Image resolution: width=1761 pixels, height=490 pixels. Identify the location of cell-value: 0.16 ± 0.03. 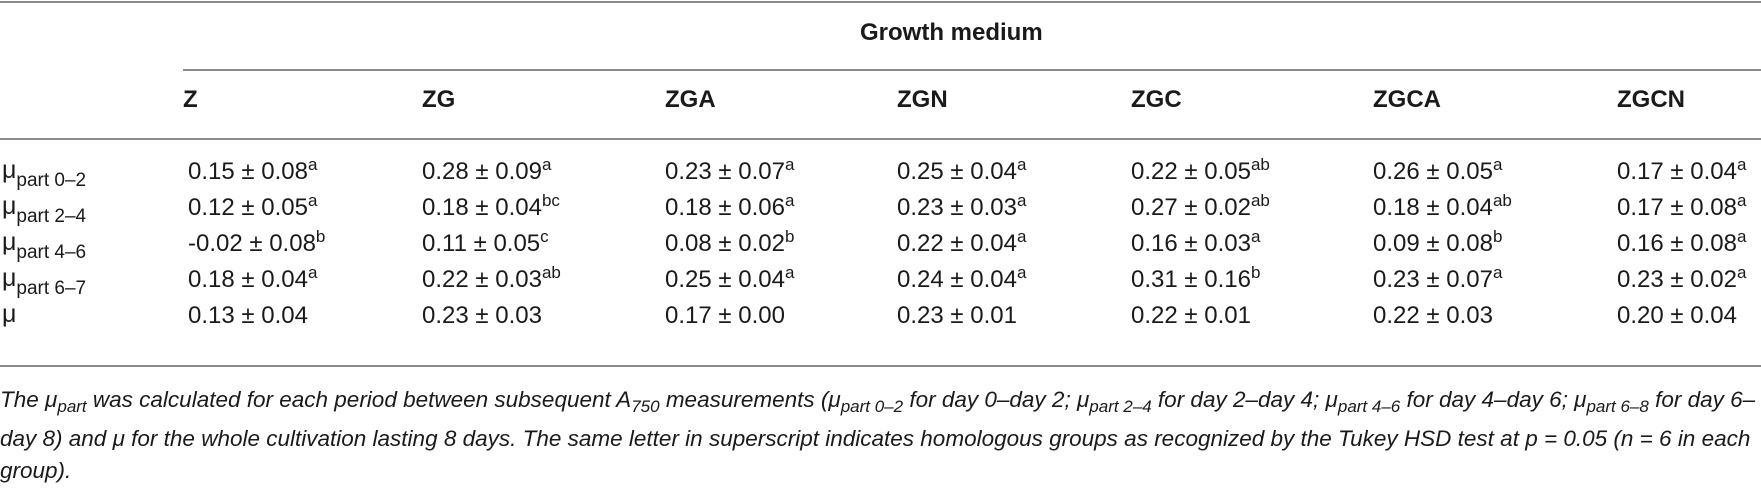
(1191, 243).